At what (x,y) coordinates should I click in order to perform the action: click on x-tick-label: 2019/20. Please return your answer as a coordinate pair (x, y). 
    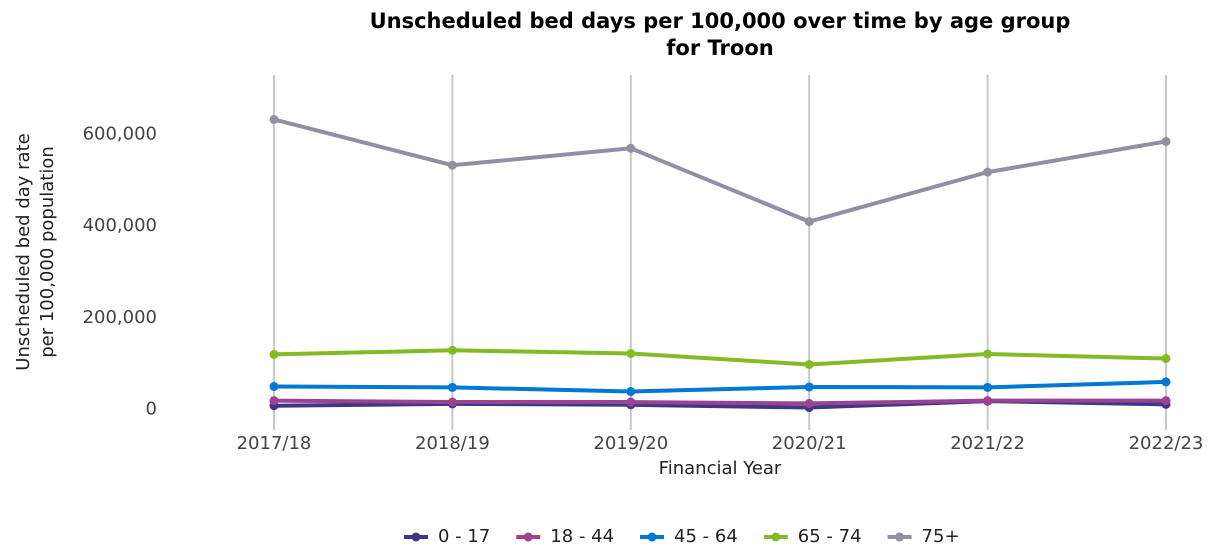
    Looking at the image, I should click on (630, 443).